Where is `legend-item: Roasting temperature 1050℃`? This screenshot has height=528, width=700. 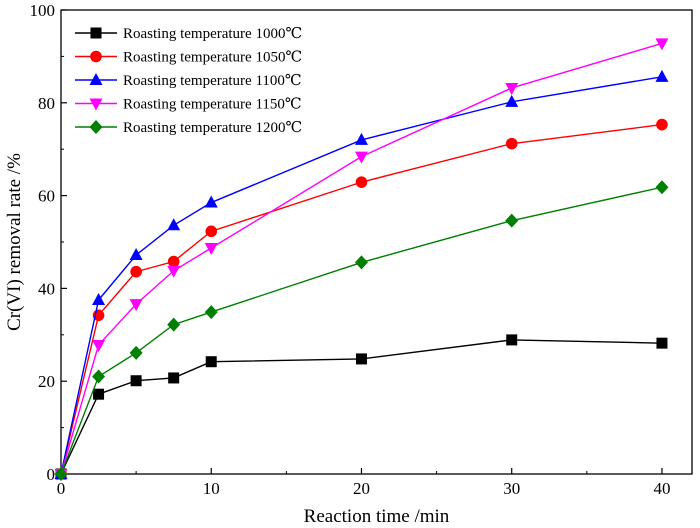 legend-item: Roasting temperature 1050℃ is located at coordinates (188, 58).